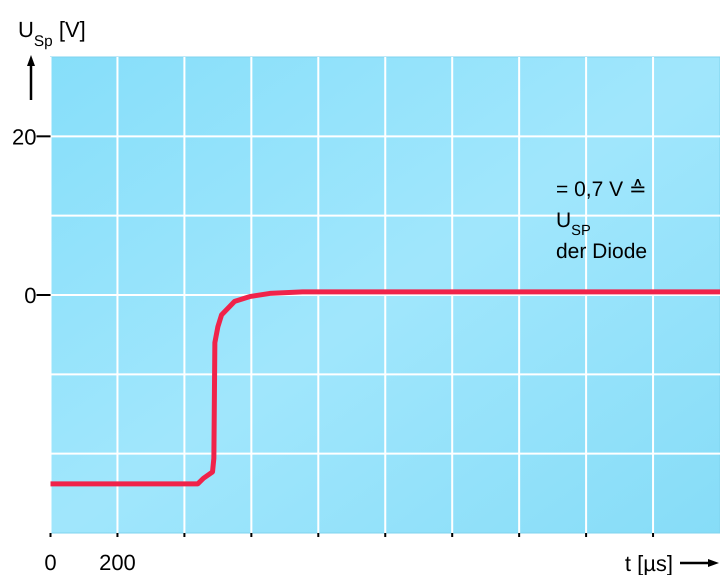  I want to click on x-tick-label: 200, so click(117, 562).